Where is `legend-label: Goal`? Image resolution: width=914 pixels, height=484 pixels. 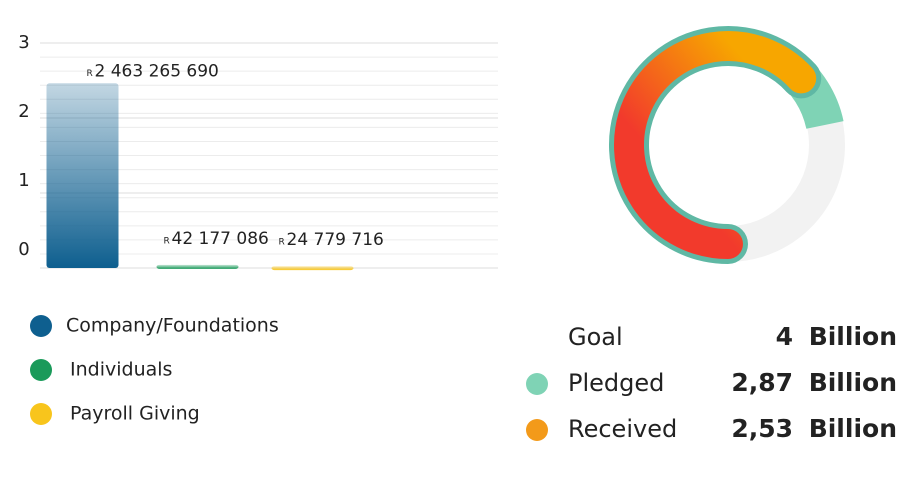
legend-label: Goal is located at coordinates (595, 337).